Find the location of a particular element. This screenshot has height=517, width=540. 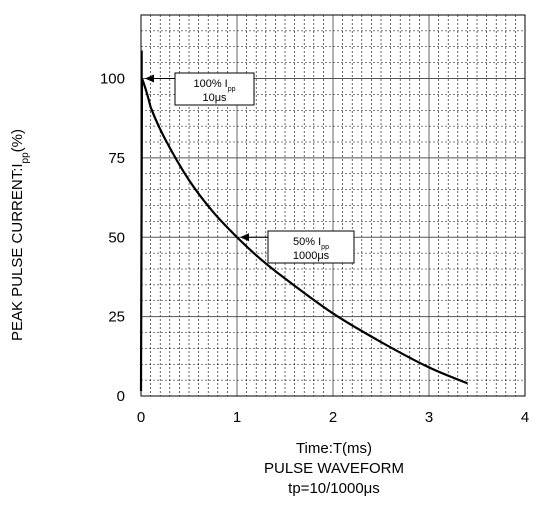

y-tick-label: 25 is located at coordinates (116, 317).